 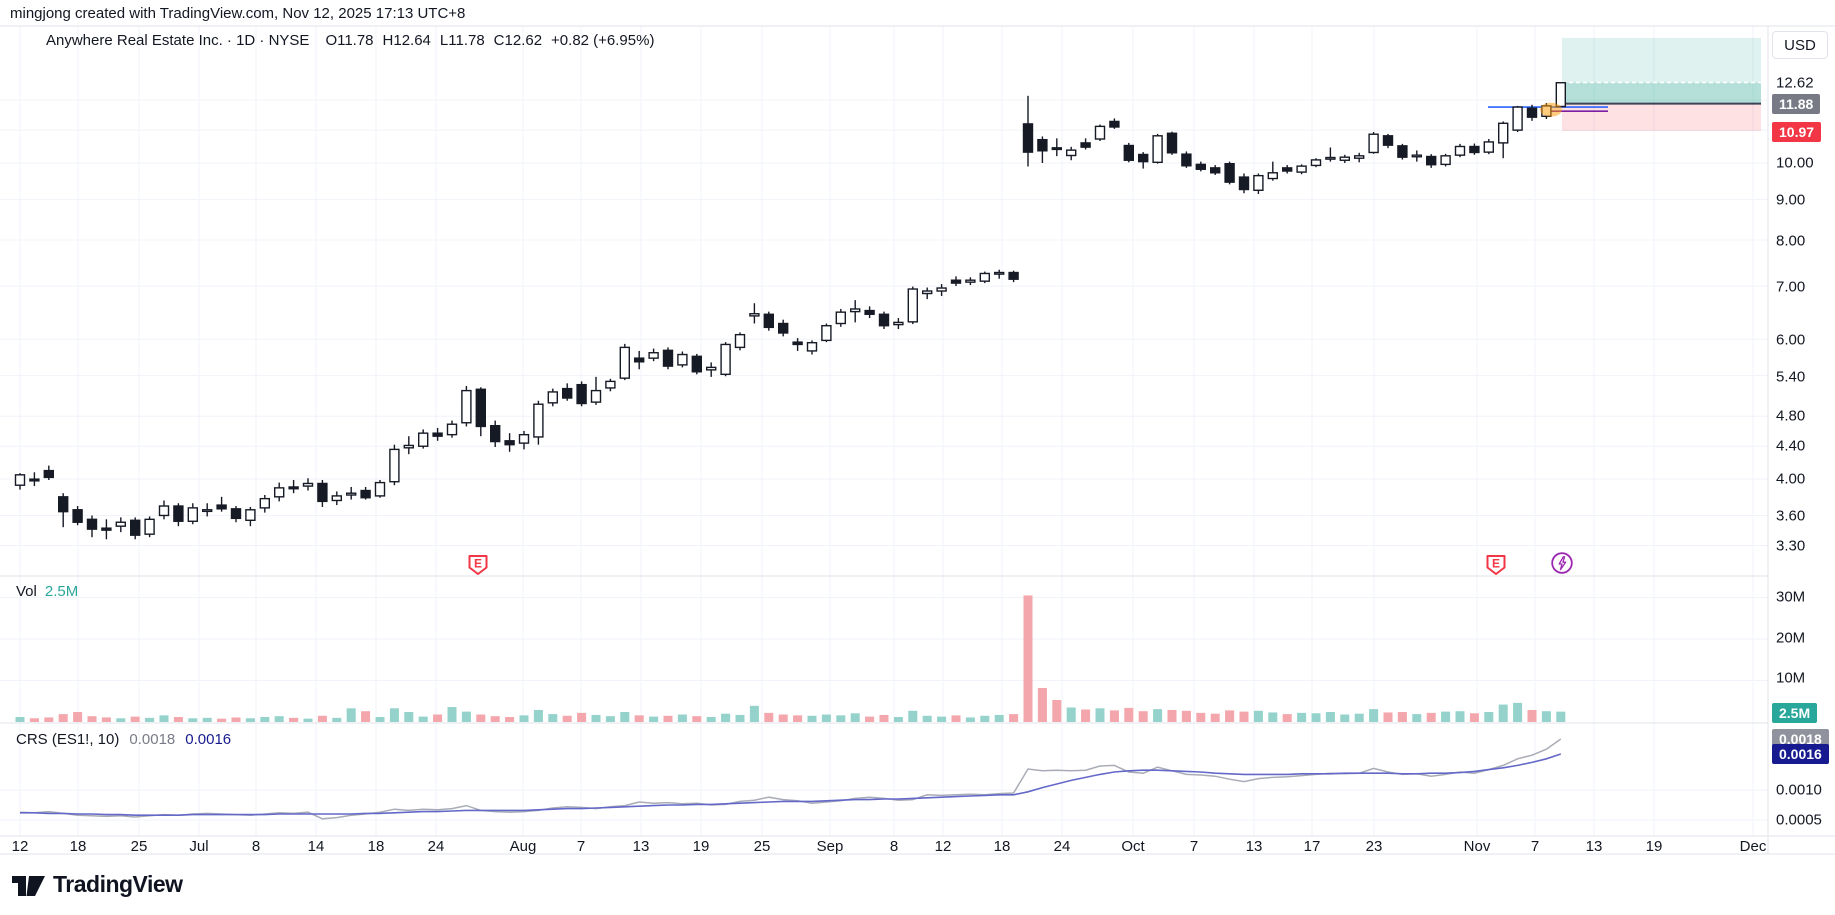 What do you see at coordinates (1799, 790) in the screenshot?
I see `price-axis-label: 0.0010` at bounding box center [1799, 790].